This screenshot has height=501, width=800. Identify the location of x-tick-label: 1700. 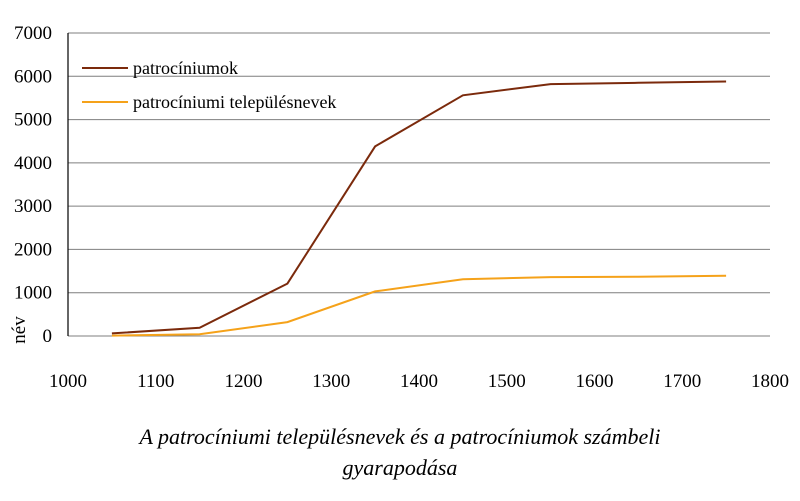
(682, 381).